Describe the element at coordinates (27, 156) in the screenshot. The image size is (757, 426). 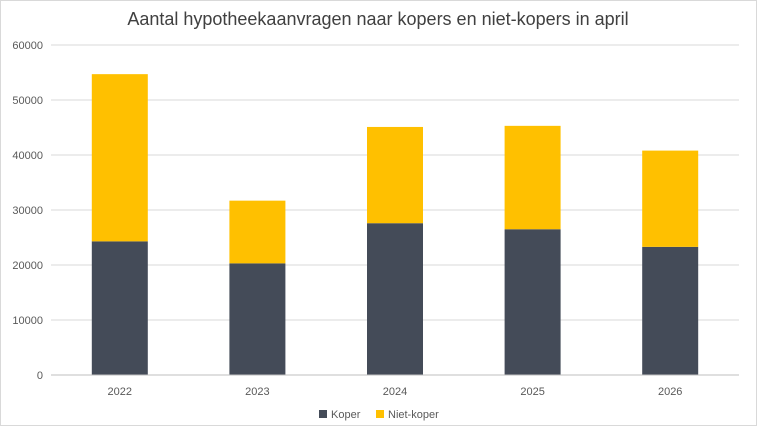
I see `y-tick-label: 40000` at that location.